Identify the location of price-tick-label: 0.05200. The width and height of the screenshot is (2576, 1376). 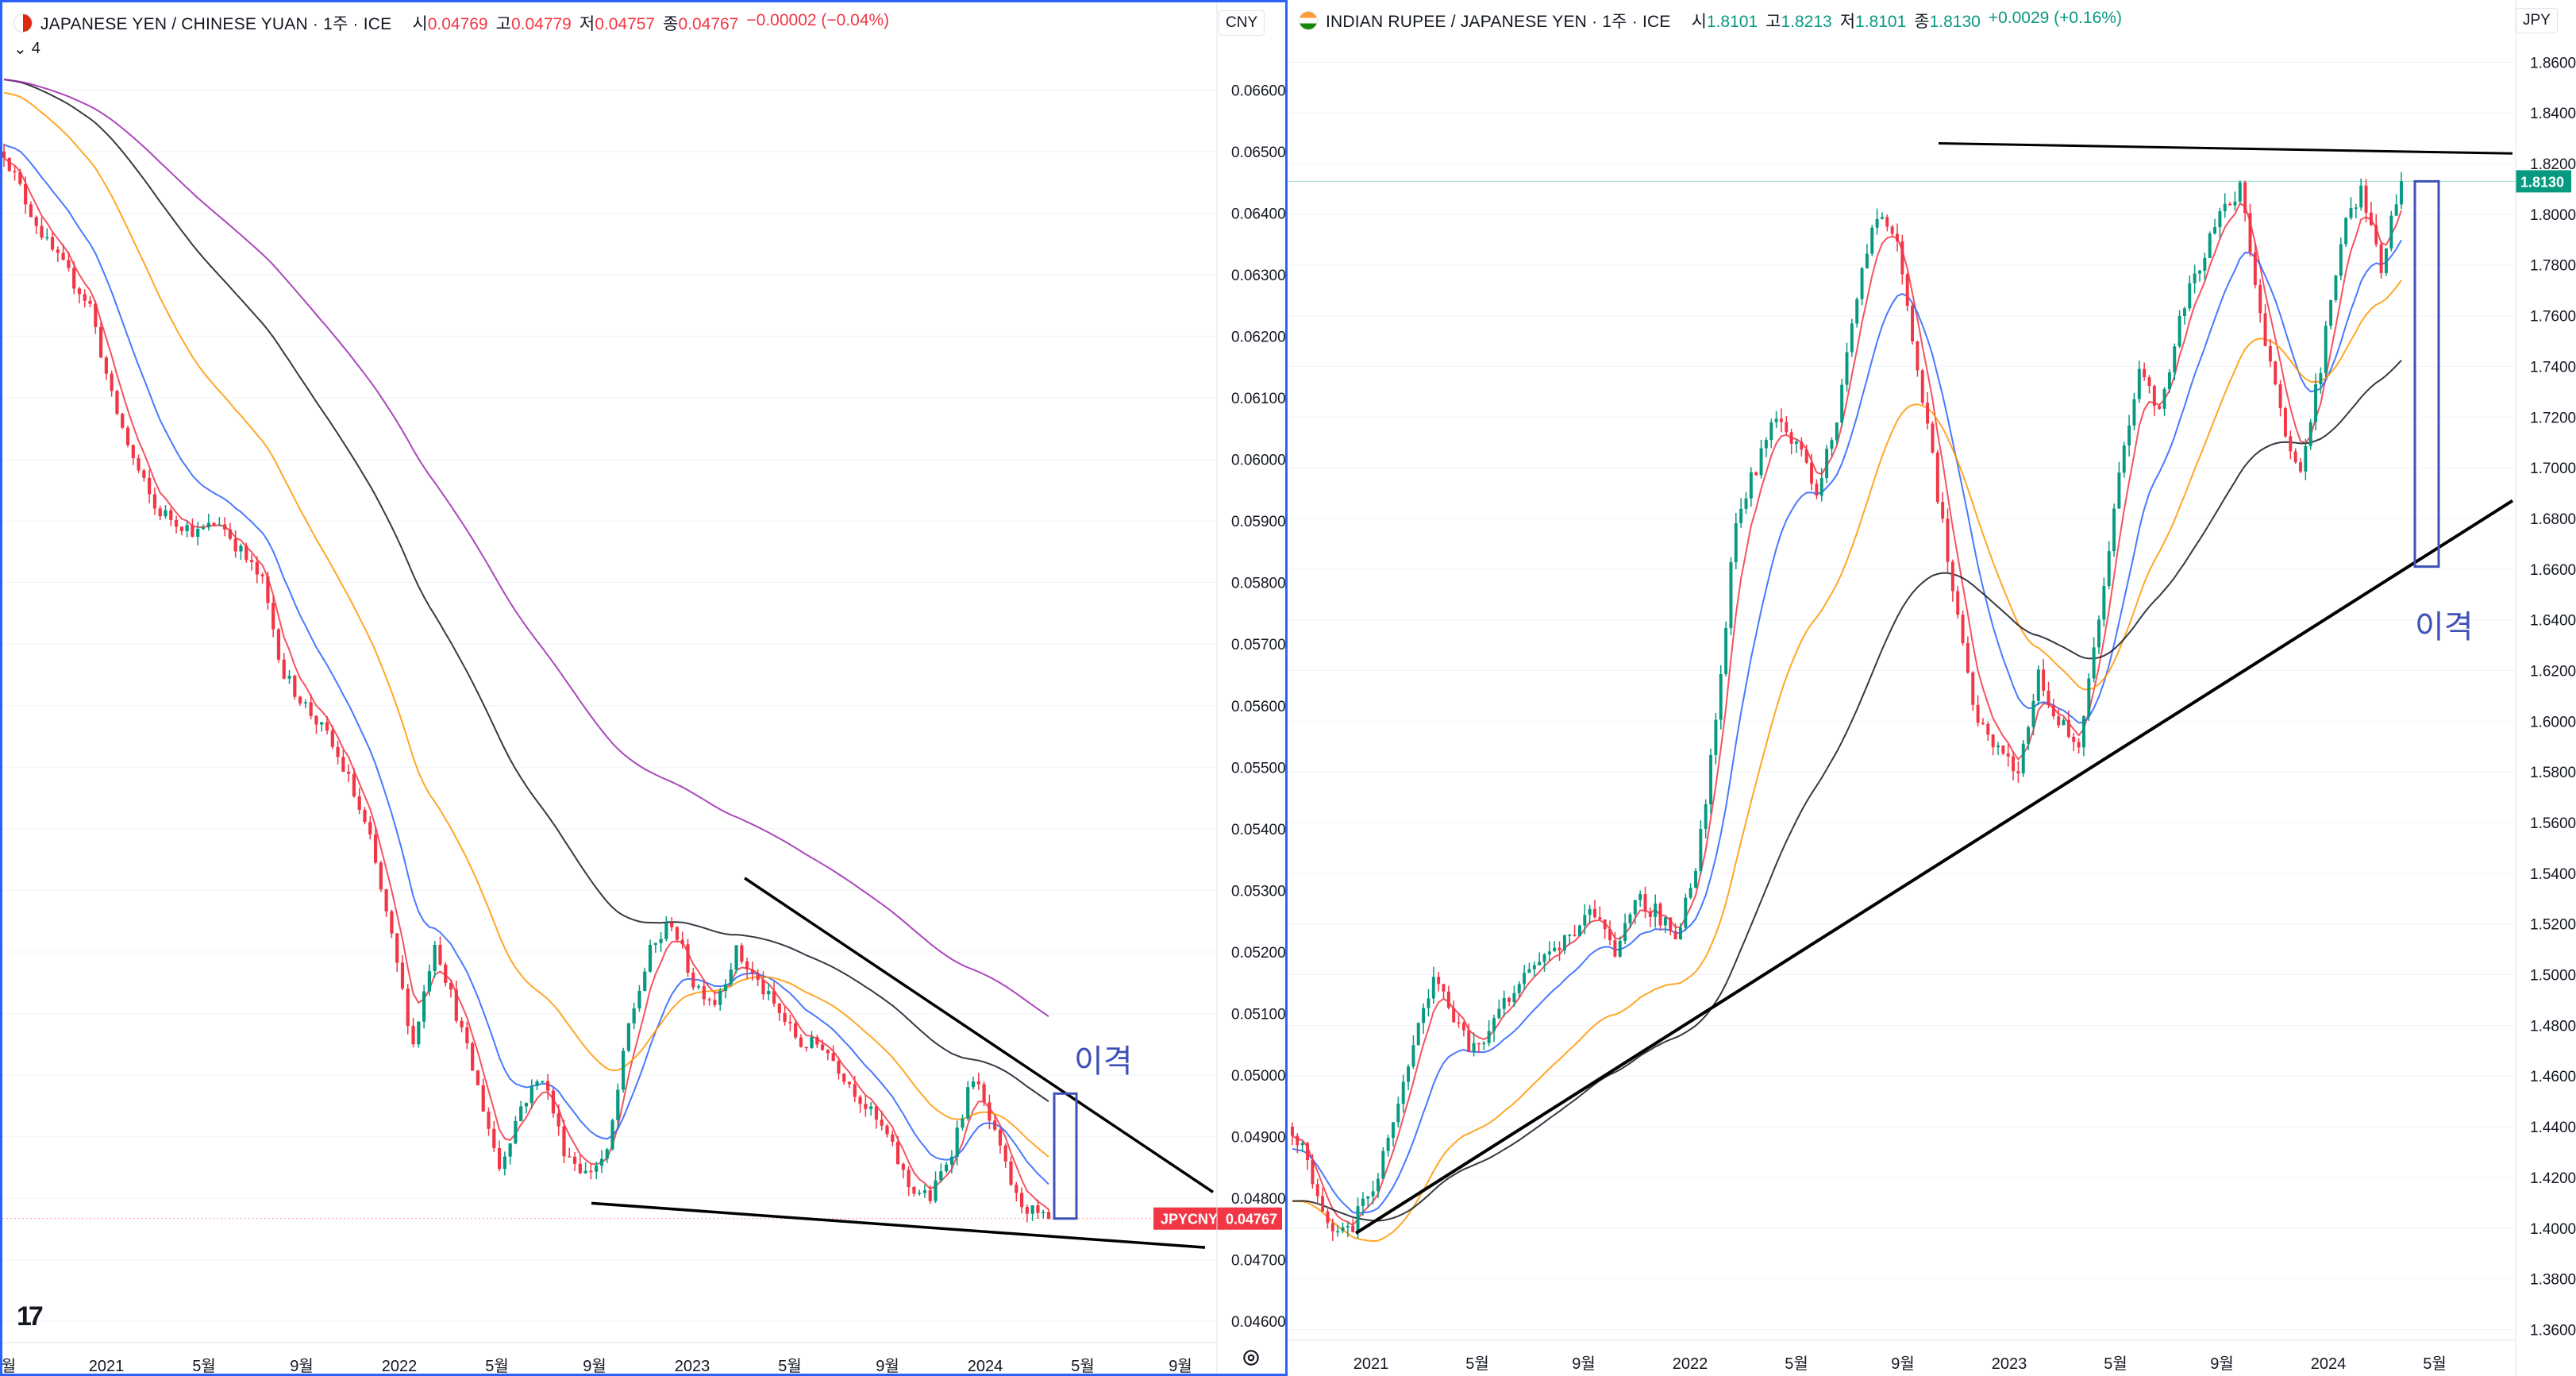
(1258, 953).